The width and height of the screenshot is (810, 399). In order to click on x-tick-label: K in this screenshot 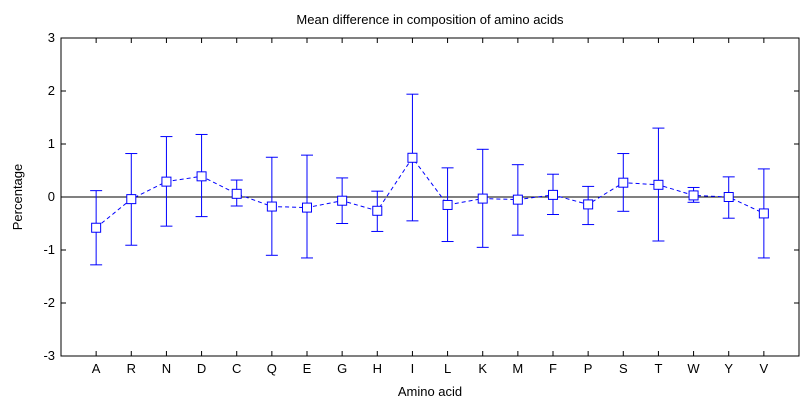, I will do `click(482, 368)`.